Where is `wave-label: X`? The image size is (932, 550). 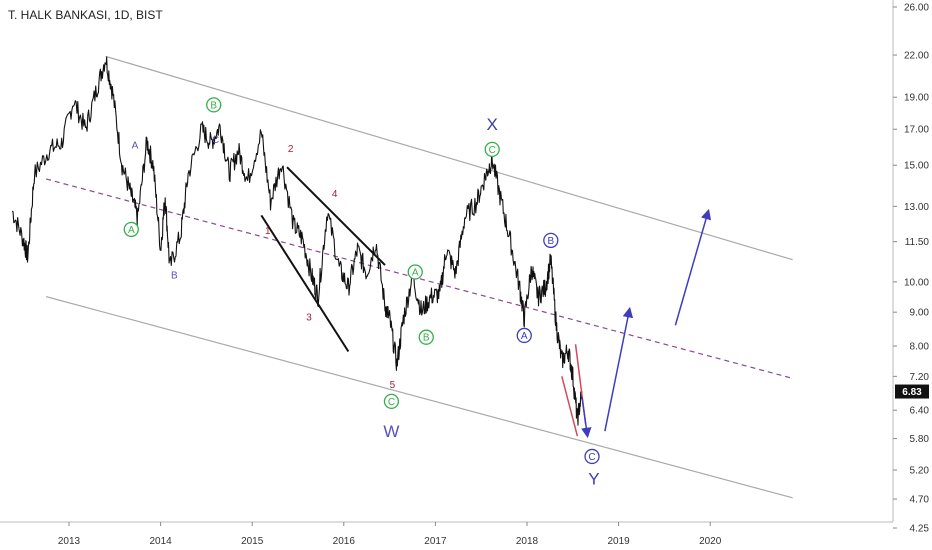
wave-label: X is located at coordinates (492, 124).